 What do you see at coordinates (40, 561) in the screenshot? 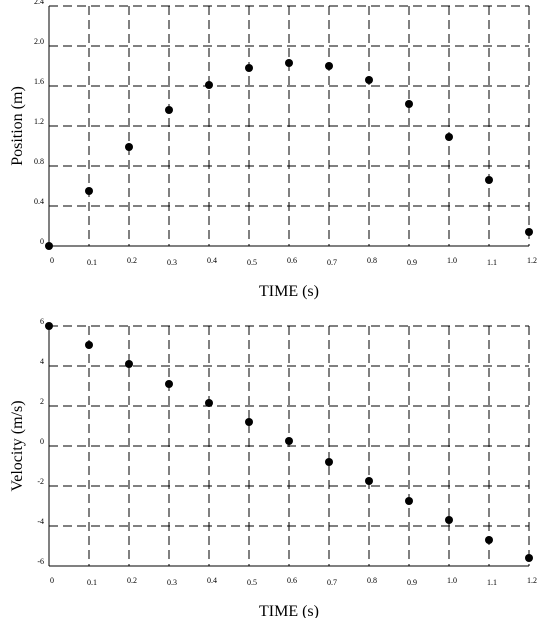
I see `y-tick-label: -6` at bounding box center [40, 561].